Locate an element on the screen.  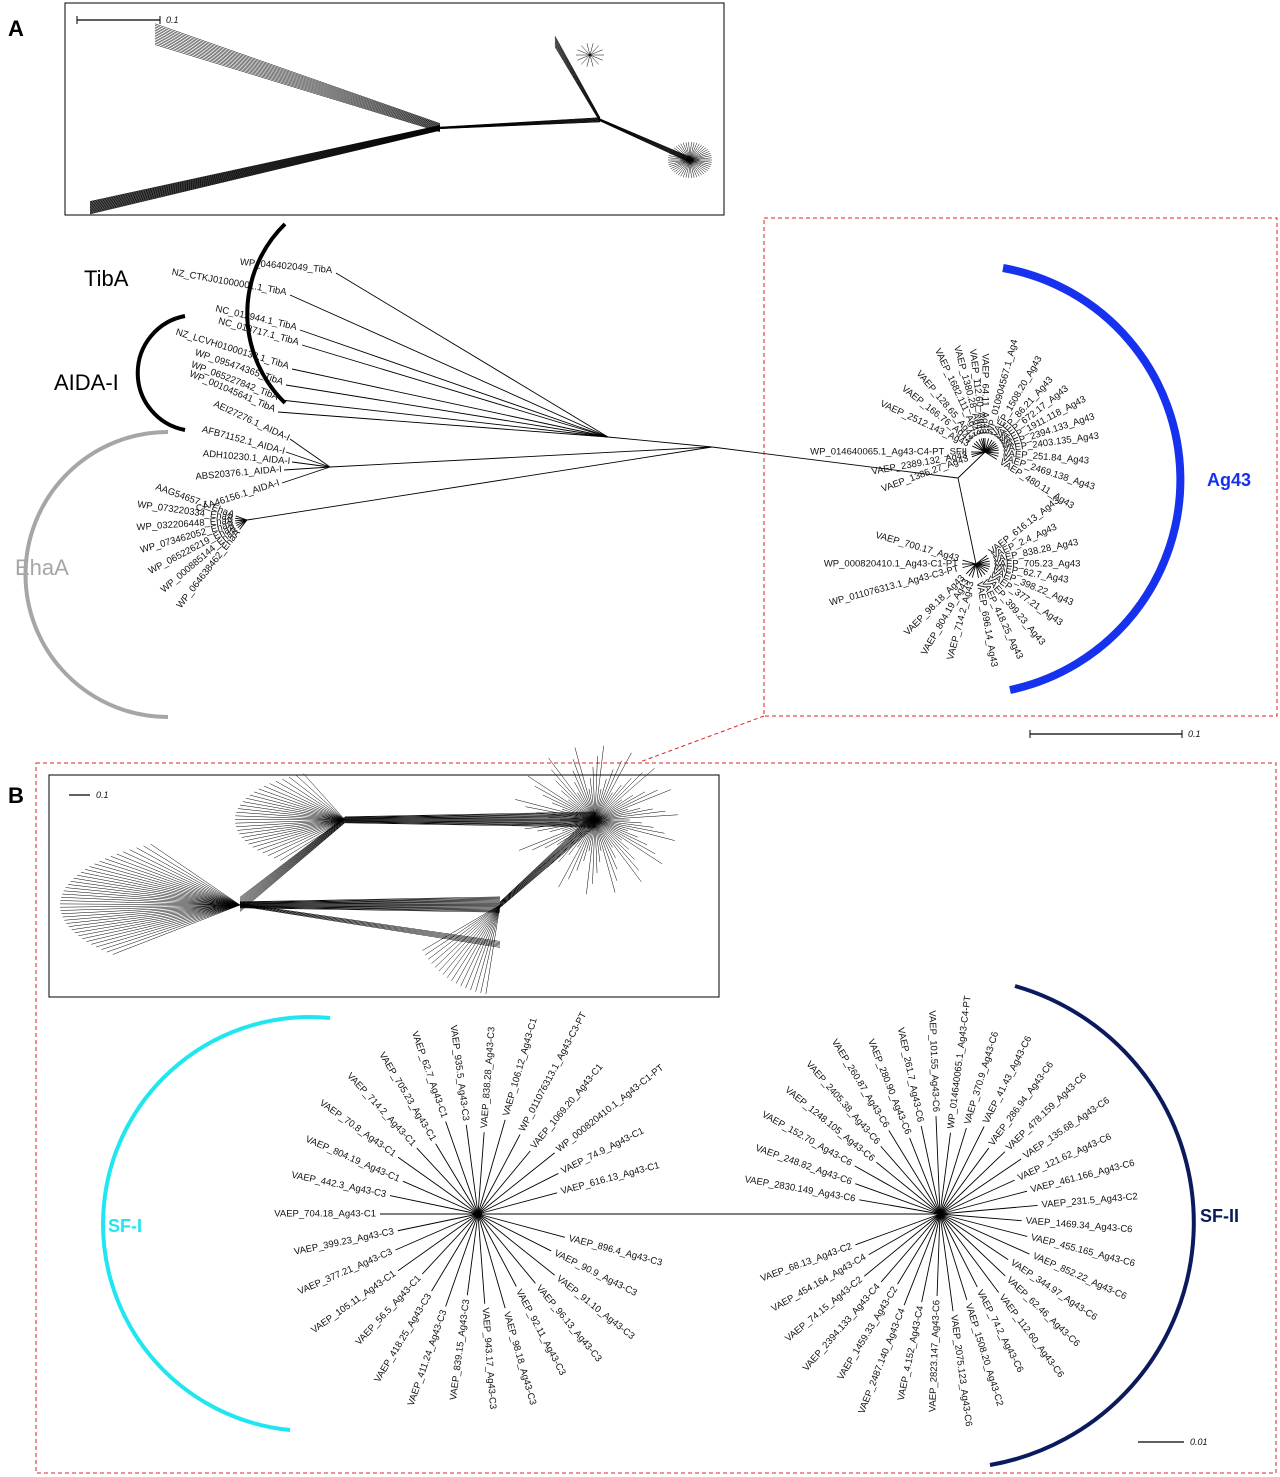
branch-vaep-714-2-ag43-c1 is located at coordinates (447, 1181).